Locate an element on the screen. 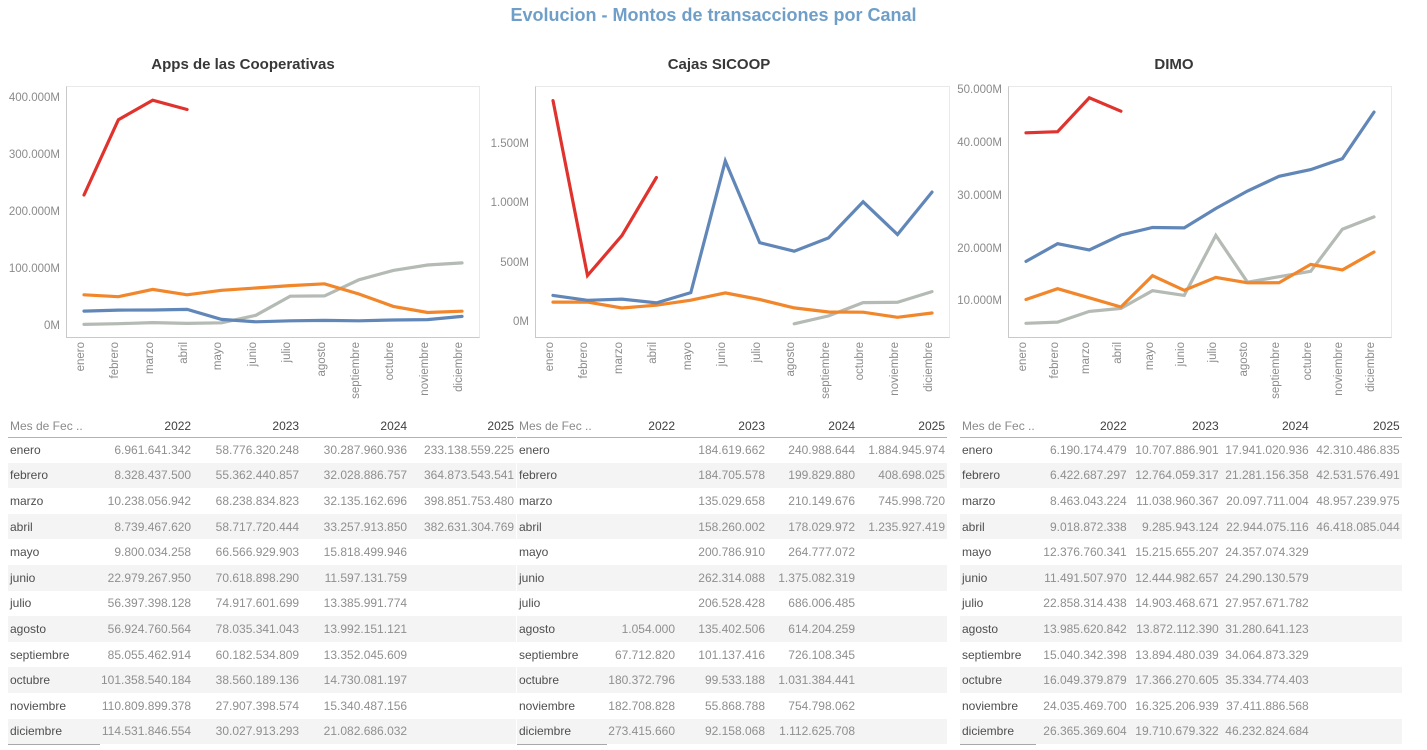 Image resolution: width=1427 pixels, height=750 pixels. value-cell: 32.028.886.757 is located at coordinates (365, 475).